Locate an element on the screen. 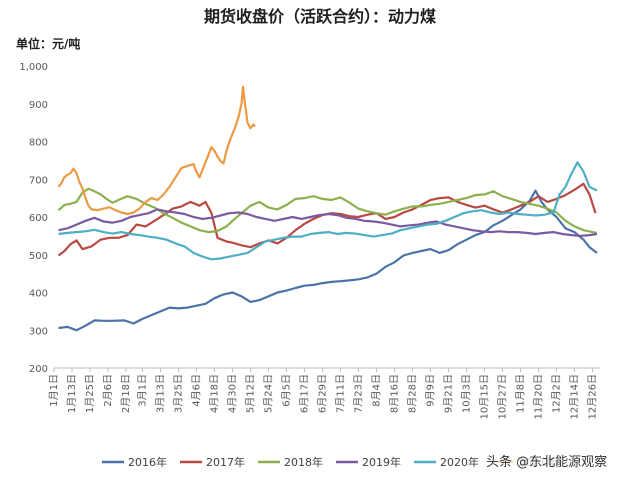 The image size is (640, 488). legend-label: 2019年 is located at coordinates (381, 462).